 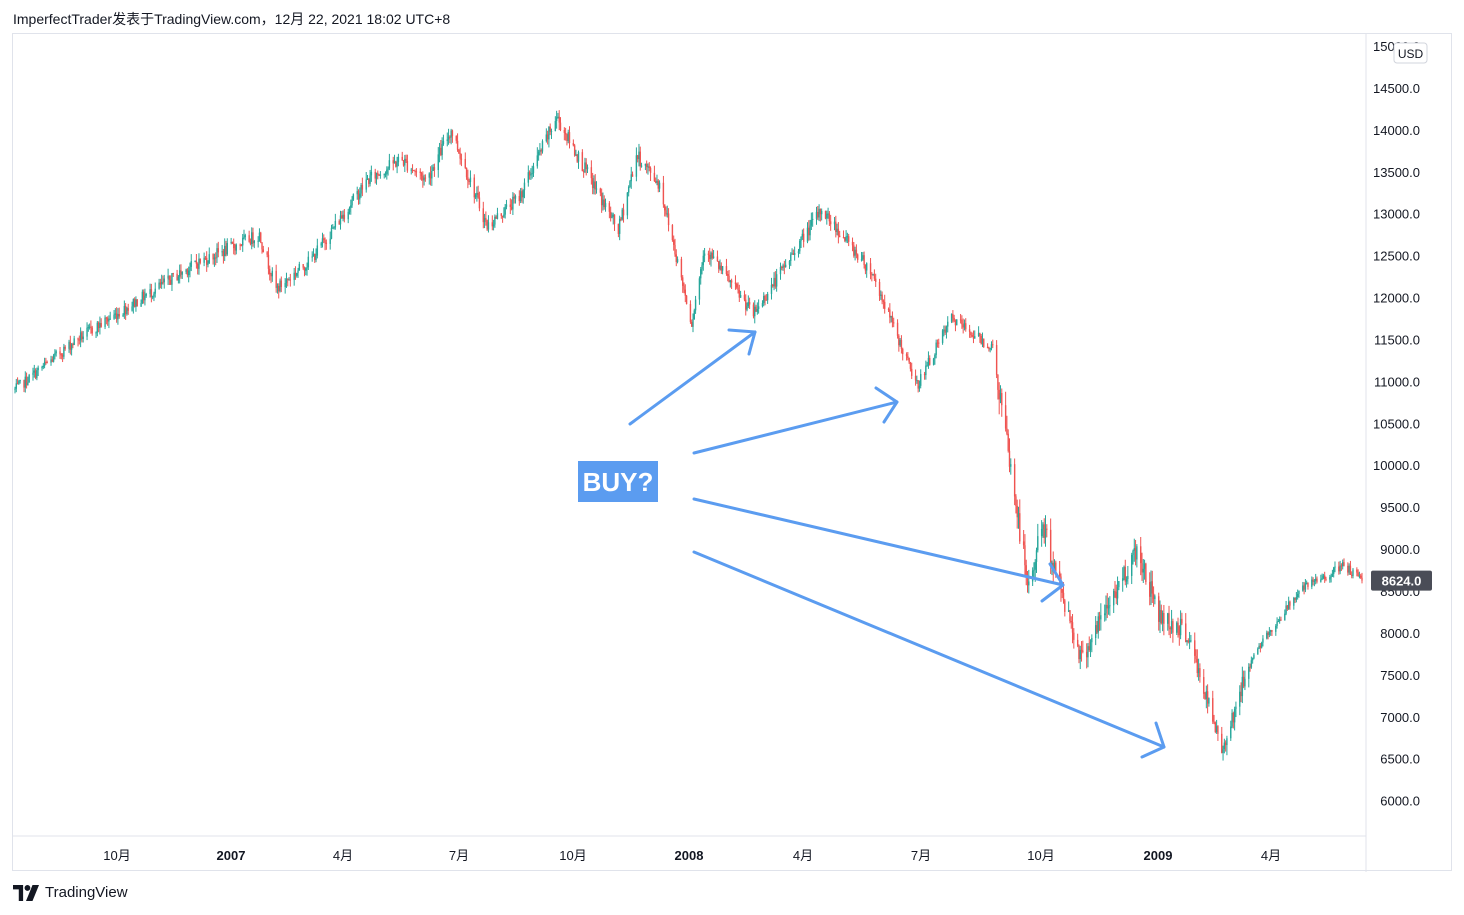 I want to click on time-tick-label: 10月, so click(x=572, y=855).